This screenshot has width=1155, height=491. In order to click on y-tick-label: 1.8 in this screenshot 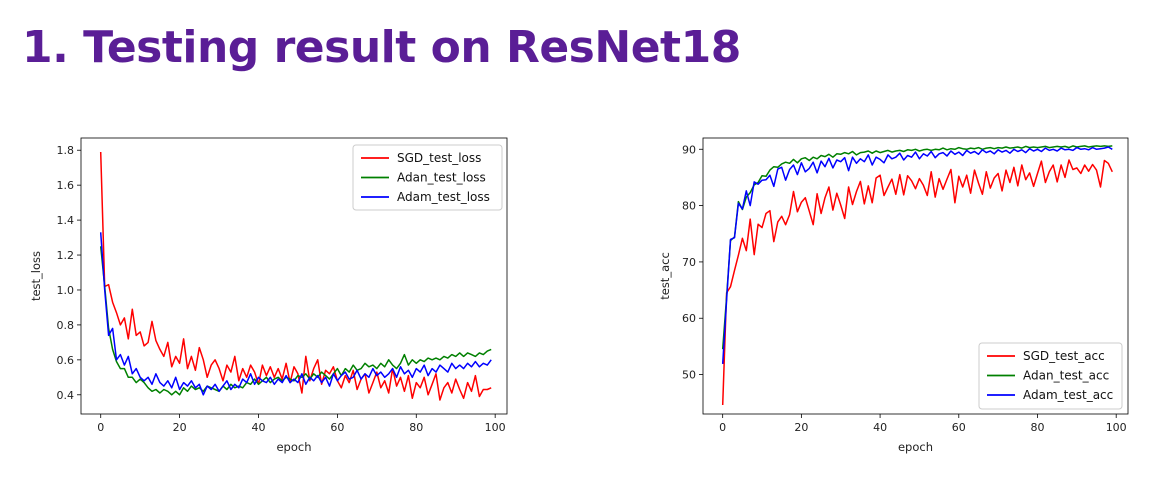, I will do `click(66, 150)`.